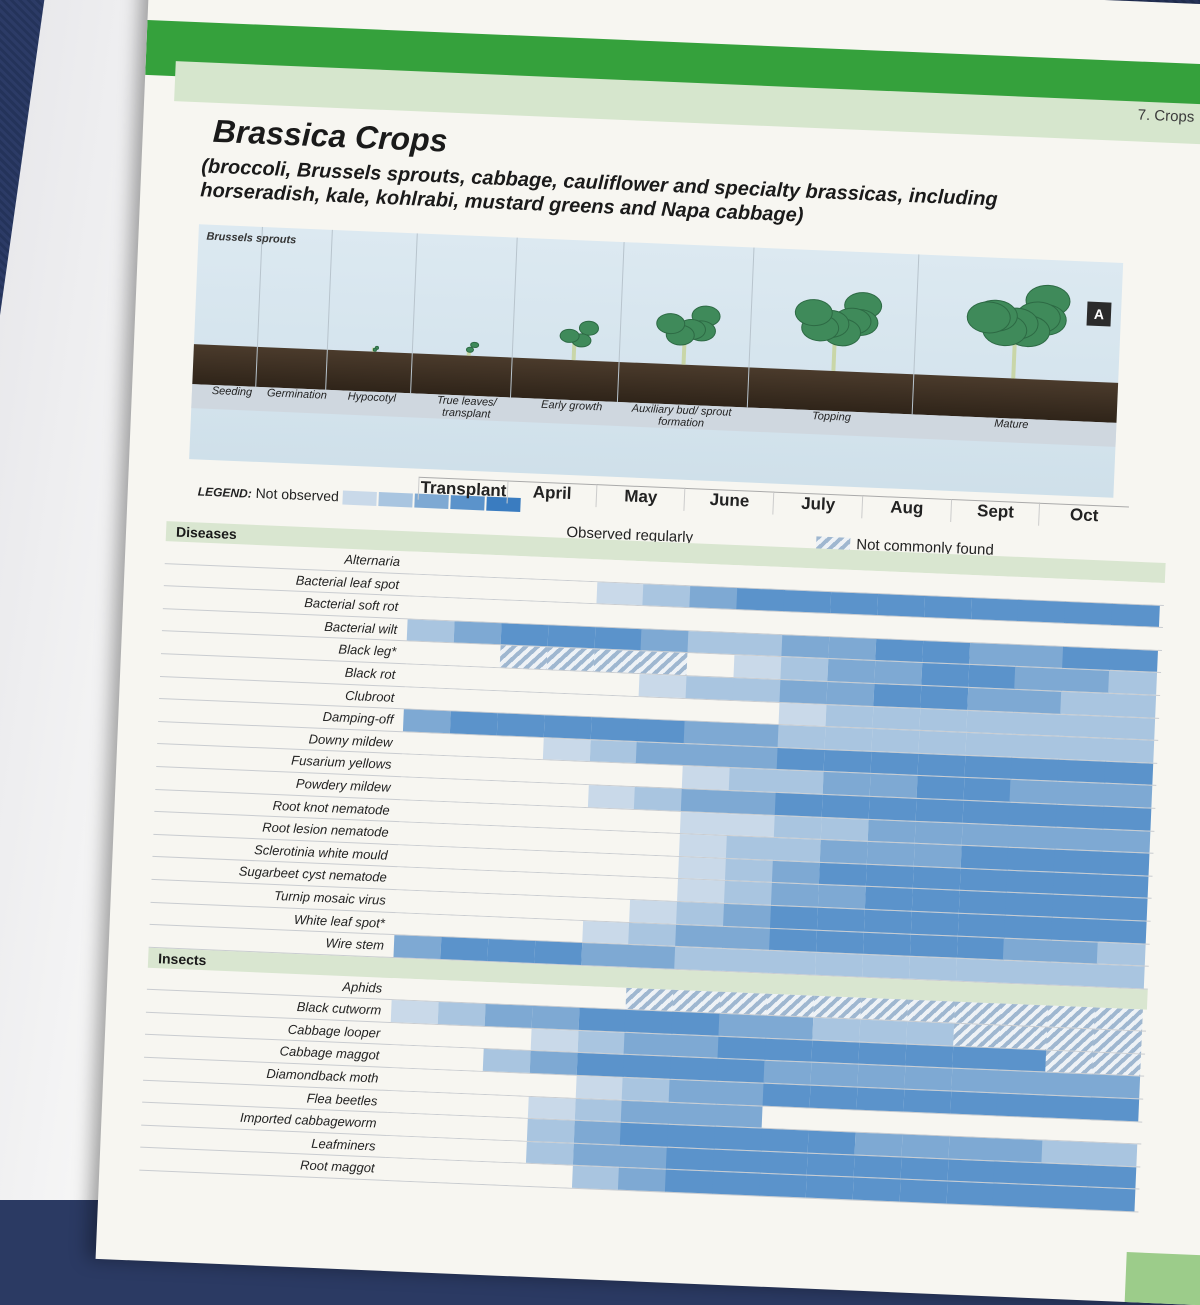  I want to click on month-header-cell: Sept, so click(995, 512).